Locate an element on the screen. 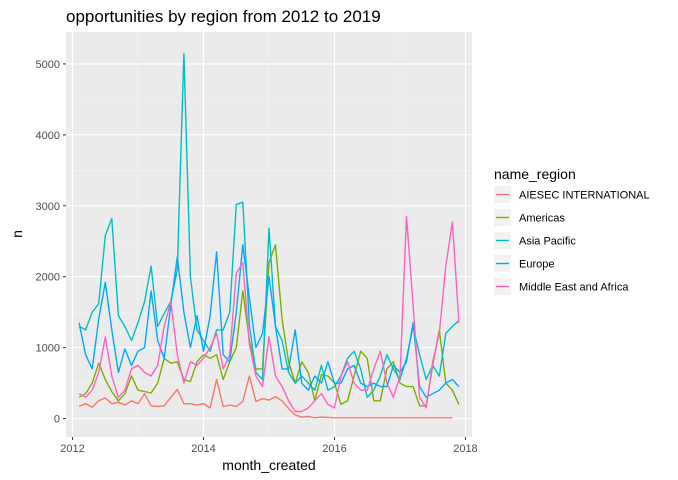  x-tick-label: 2014 is located at coordinates (203, 449).